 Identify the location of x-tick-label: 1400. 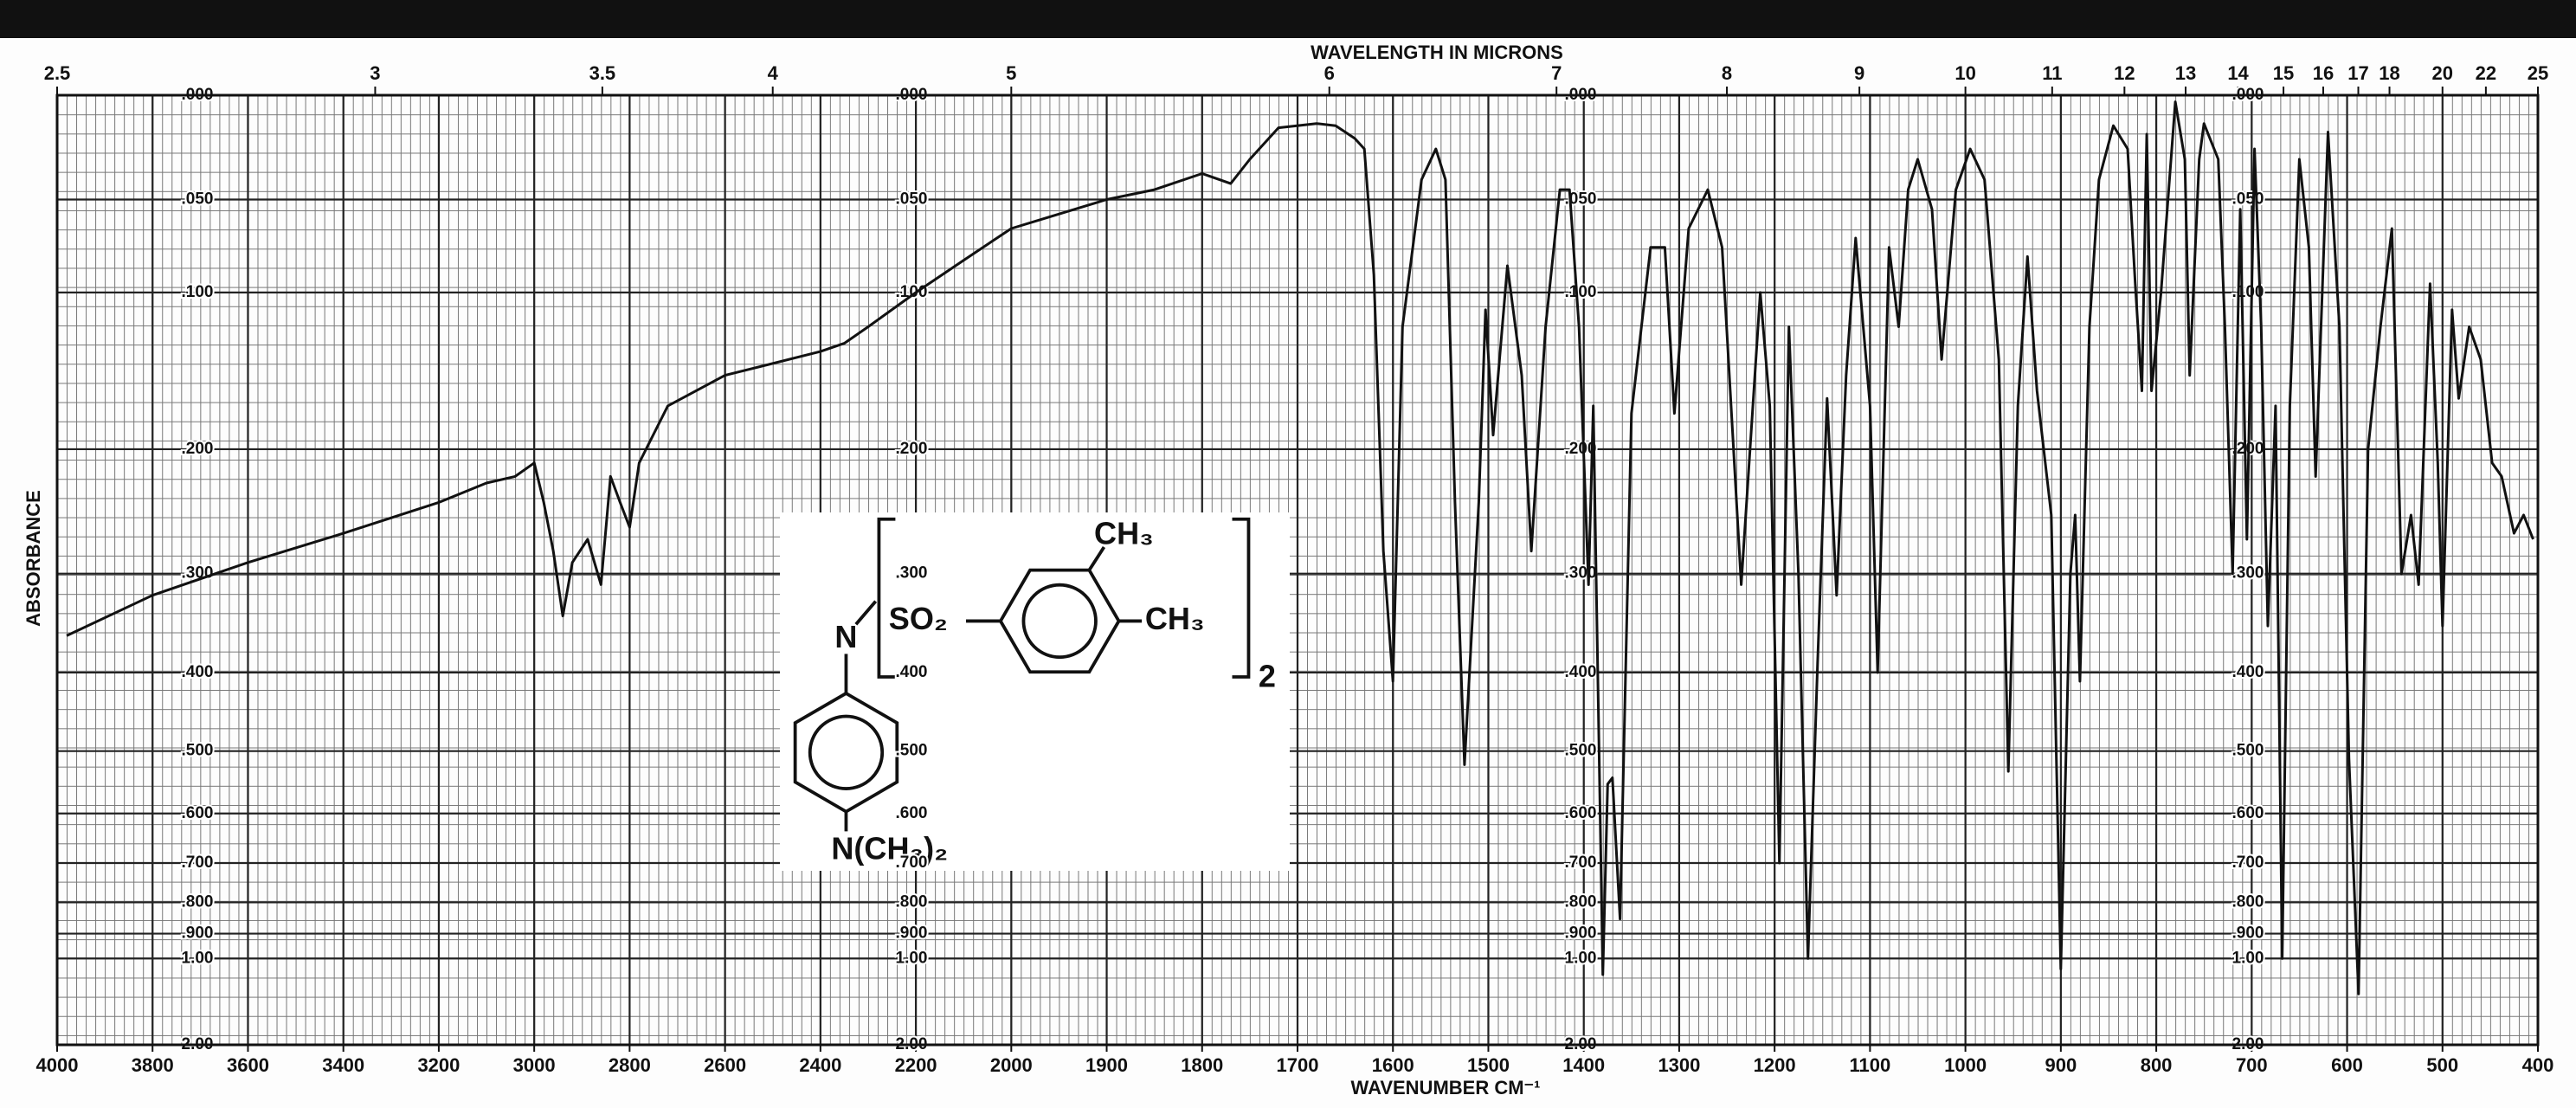
(1583, 1065).